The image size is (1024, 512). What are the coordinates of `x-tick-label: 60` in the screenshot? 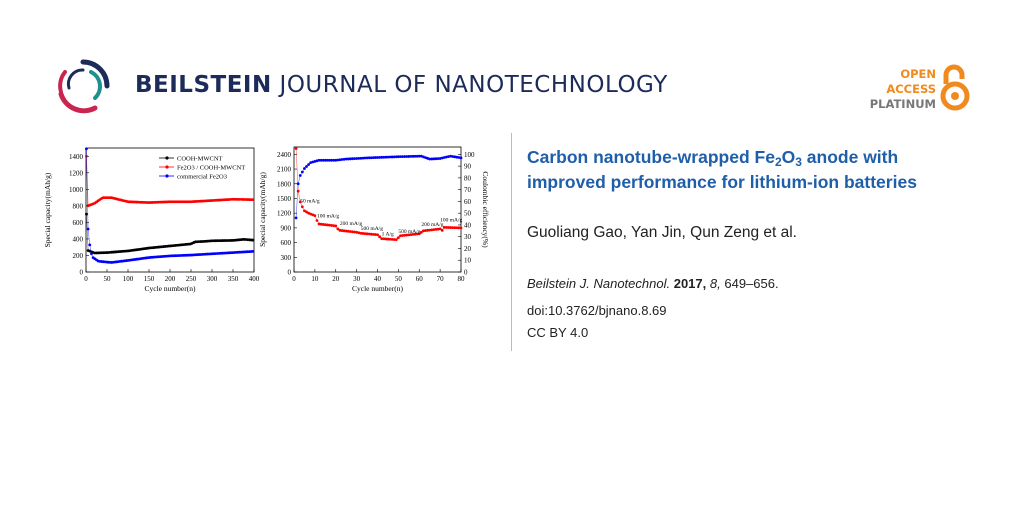 It's located at (420, 279).